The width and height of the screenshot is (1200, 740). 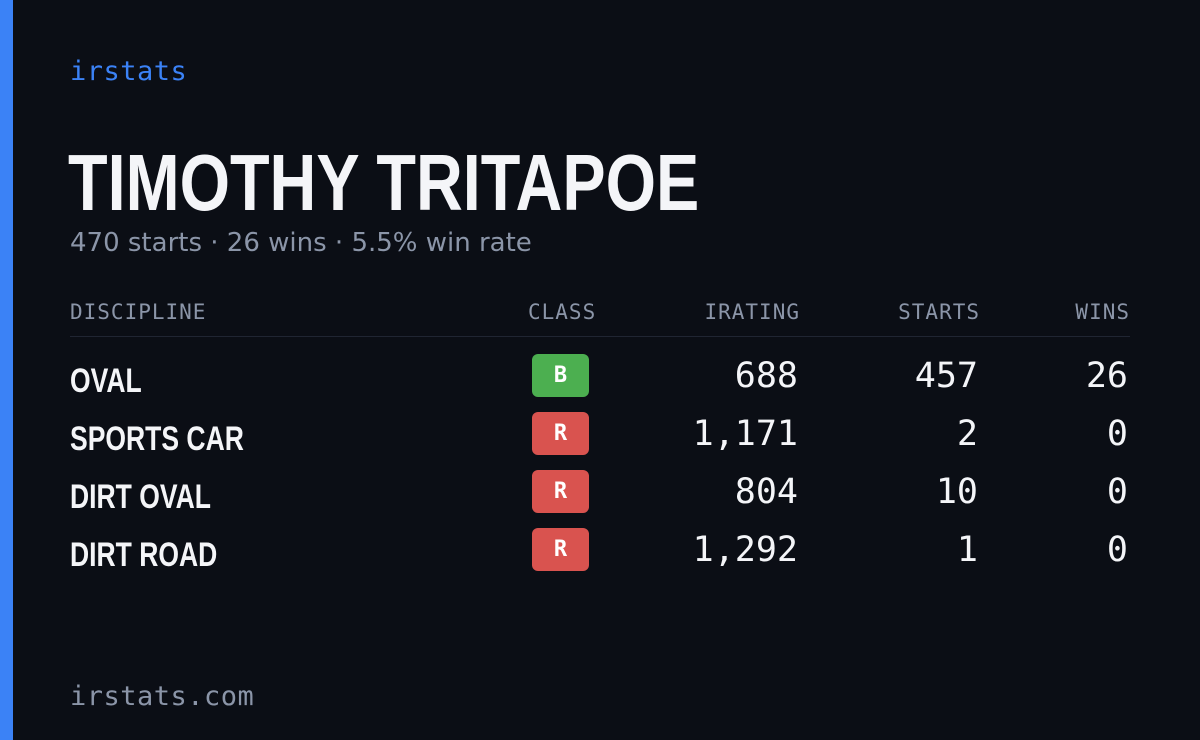 What do you see at coordinates (384, 182) in the screenshot?
I see `driver-name: TIMOTHY TRITAPOE` at bounding box center [384, 182].